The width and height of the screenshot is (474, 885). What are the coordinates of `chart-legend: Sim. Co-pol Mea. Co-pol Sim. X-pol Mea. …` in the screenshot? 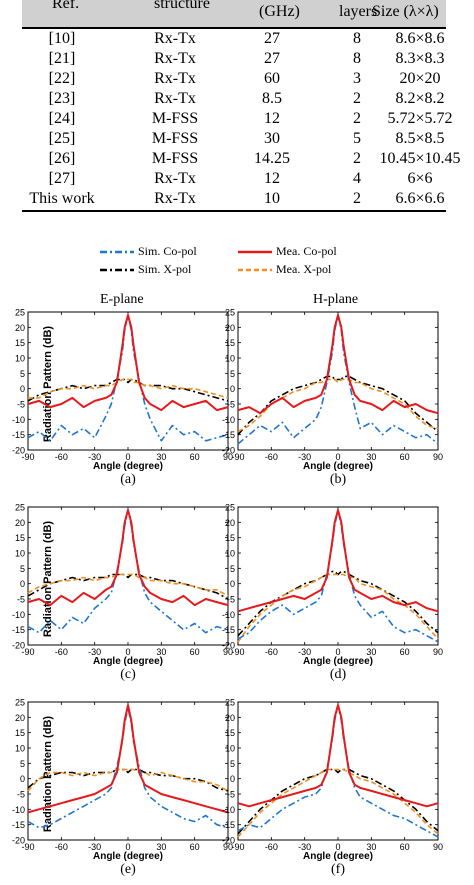 It's located at (240, 262).